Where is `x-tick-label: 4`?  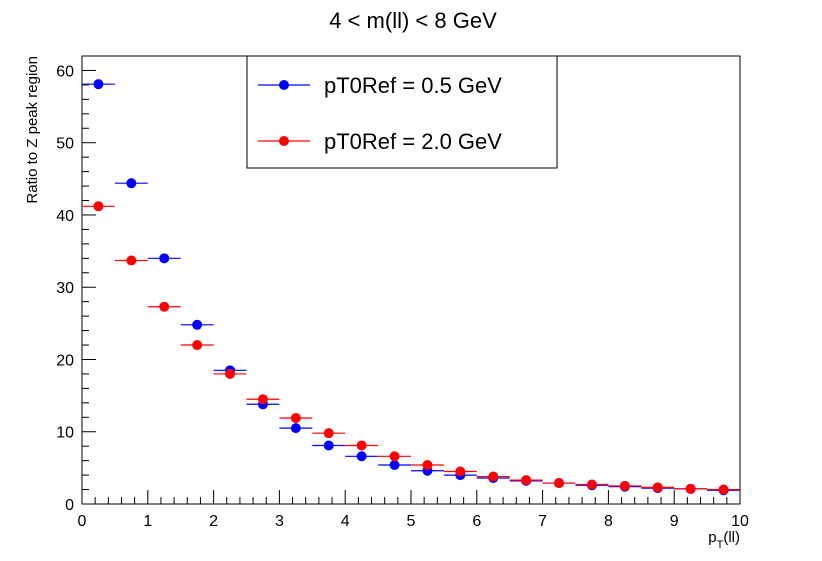
x-tick-label: 4 is located at coordinates (345, 521).